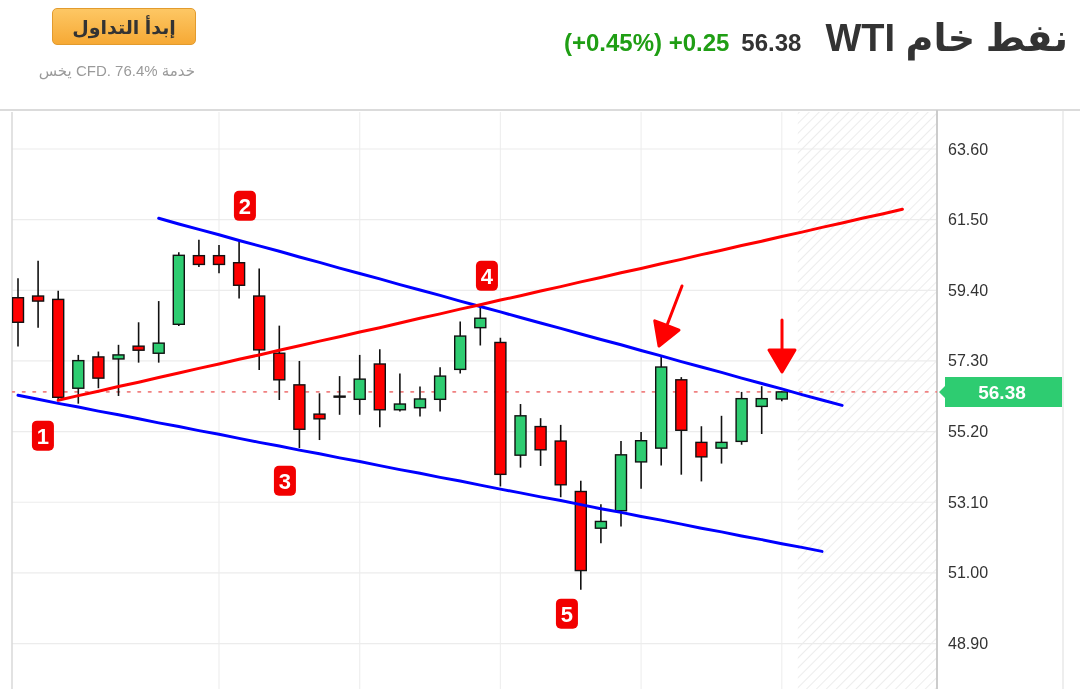 The image size is (1080, 689). What do you see at coordinates (968, 502) in the screenshot?
I see `y-tick-label: 53.10` at bounding box center [968, 502].